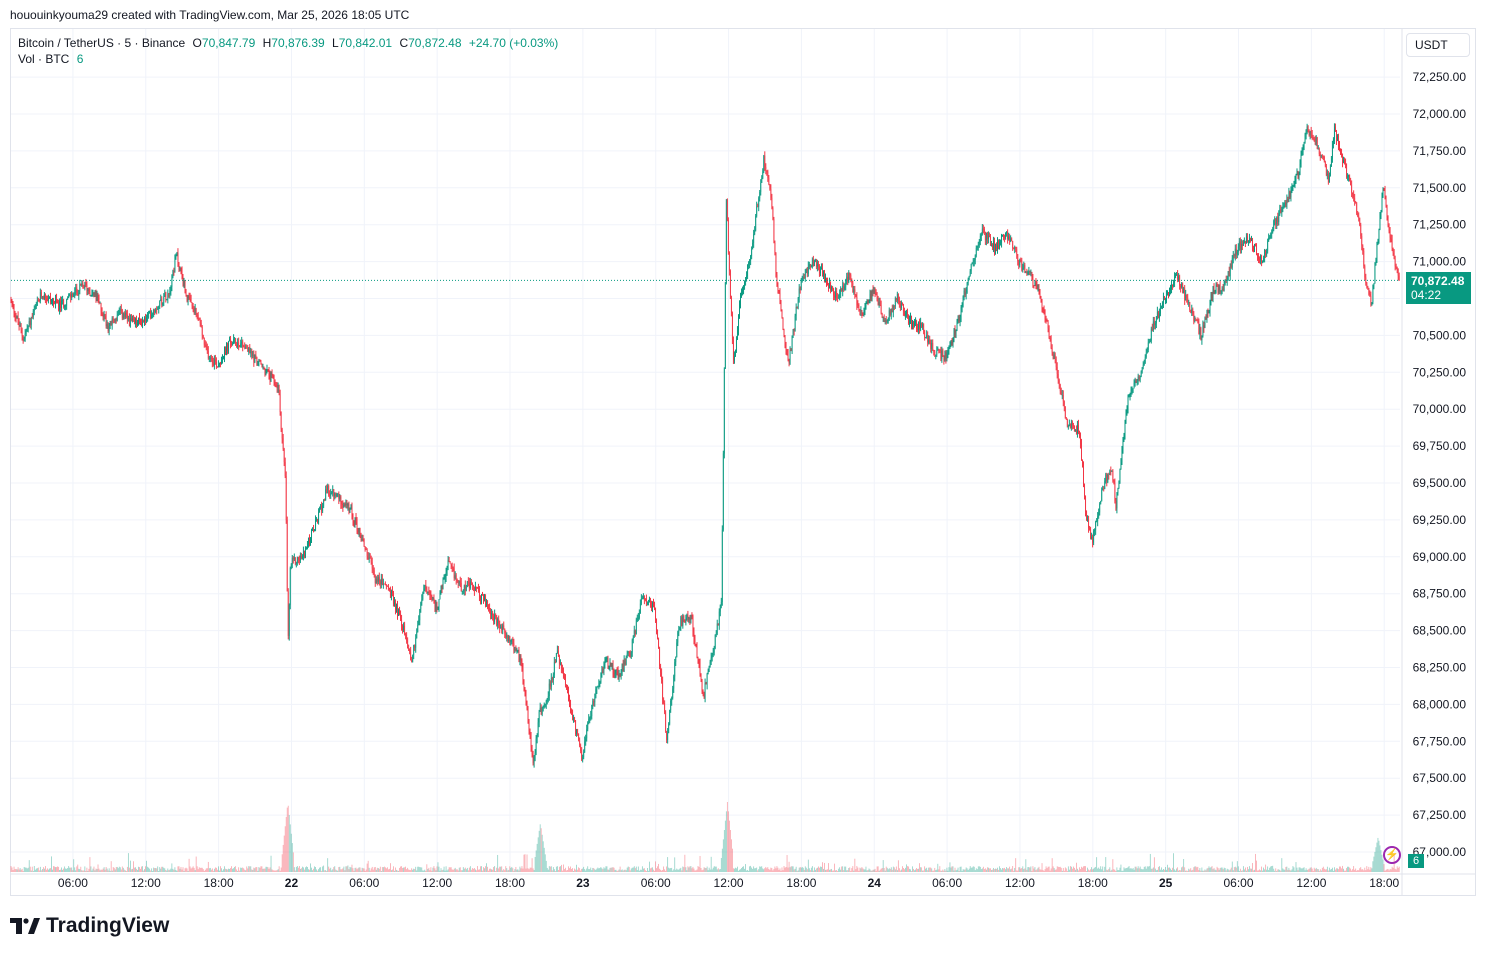  I want to click on currency-button: USDT, so click(1438, 45).